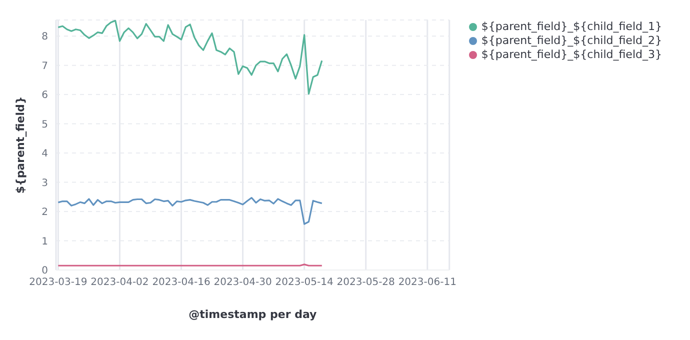 This screenshot has height=340, width=690. I want to click on x-axis-title: @timestamp per day, so click(252, 314).